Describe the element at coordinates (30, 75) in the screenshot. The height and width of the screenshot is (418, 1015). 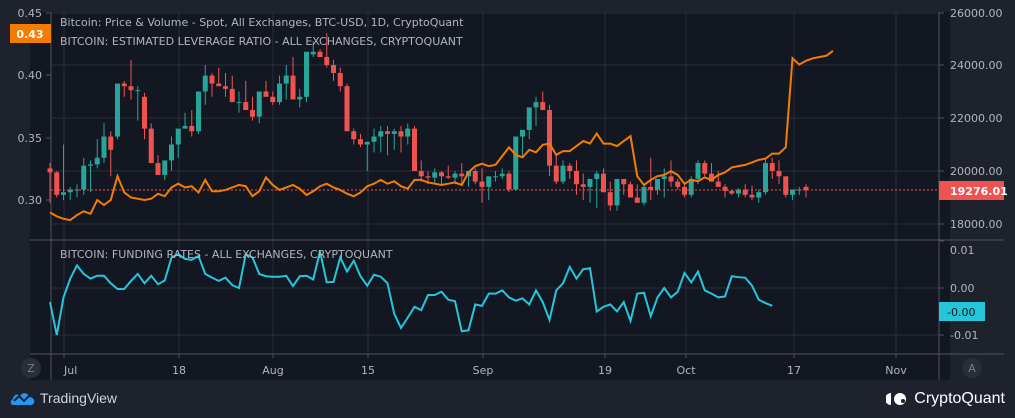
I see `left-tick: 0.40` at that location.